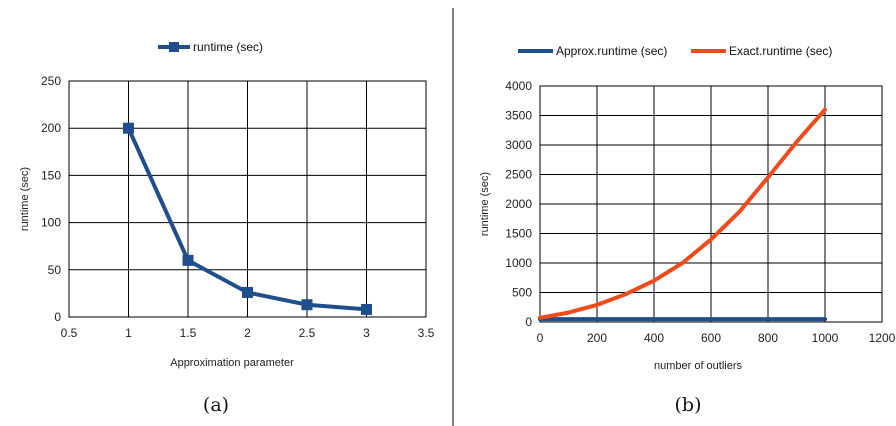 The image size is (896, 426). Describe the element at coordinates (57, 317) in the screenshot. I see `chart-a-y-tick-label: 0` at that location.